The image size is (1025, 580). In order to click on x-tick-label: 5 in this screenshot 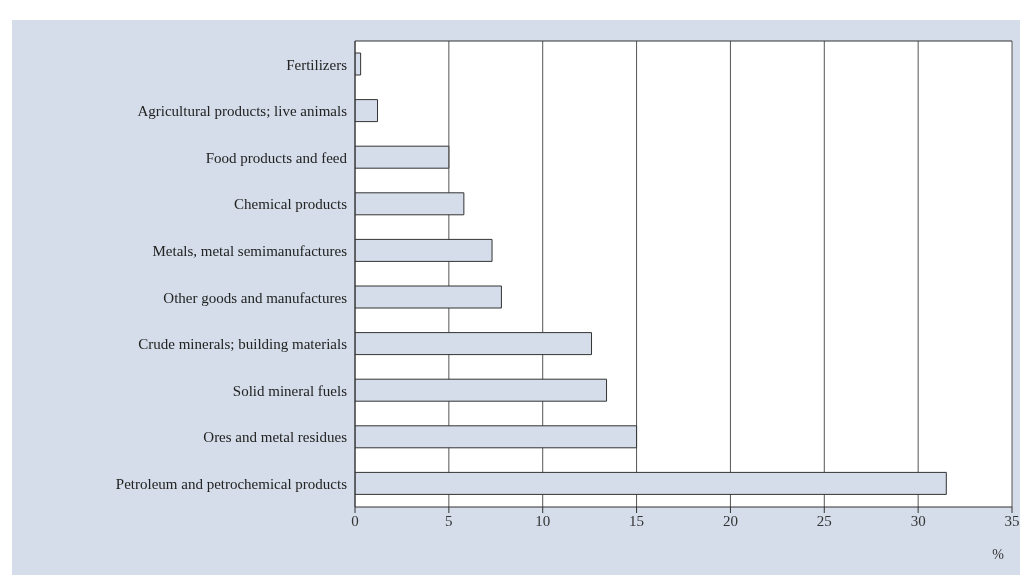, I will do `click(449, 520)`.